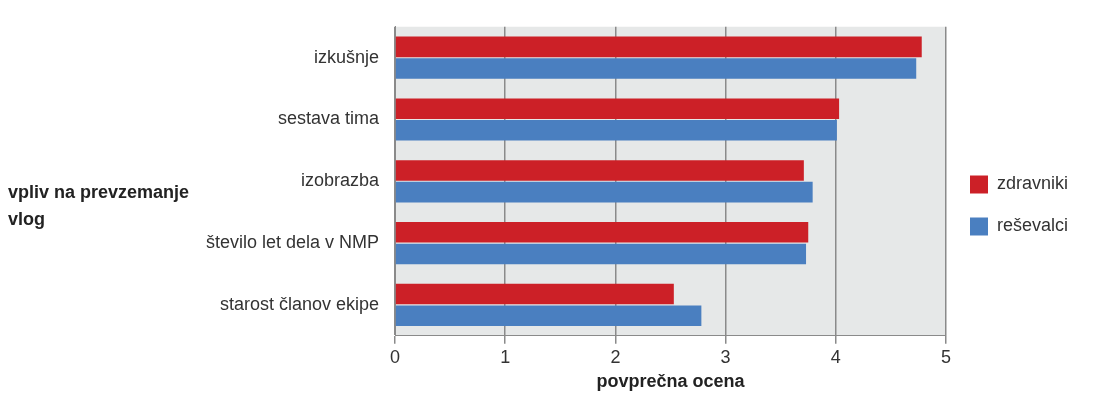 Image resolution: width=1101 pixels, height=403 pixels. I want to click on x-tick-label: 4, so click(835, 356).